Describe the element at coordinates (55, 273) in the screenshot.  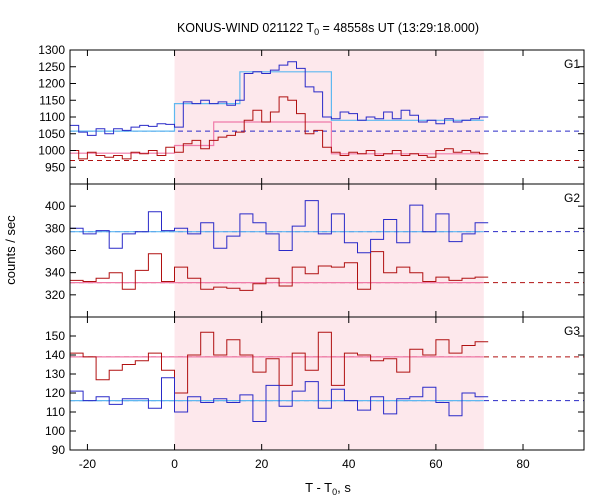
I see `y-tick-label: 340` at that location.